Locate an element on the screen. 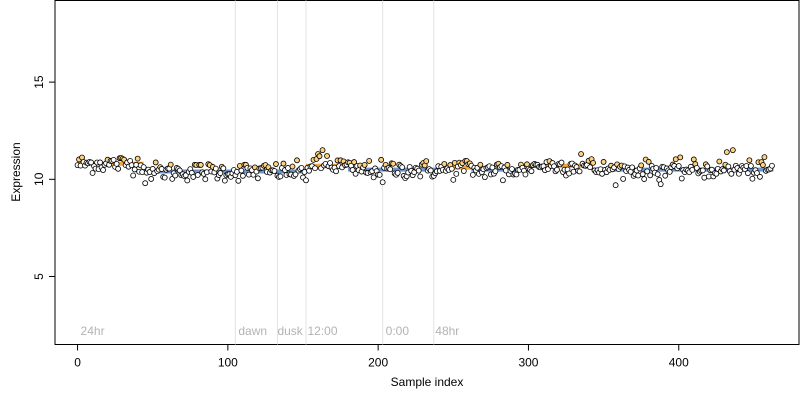 The image size is (800, 400). y-axis: 5 10 15 is located at coordinates (43, 177).